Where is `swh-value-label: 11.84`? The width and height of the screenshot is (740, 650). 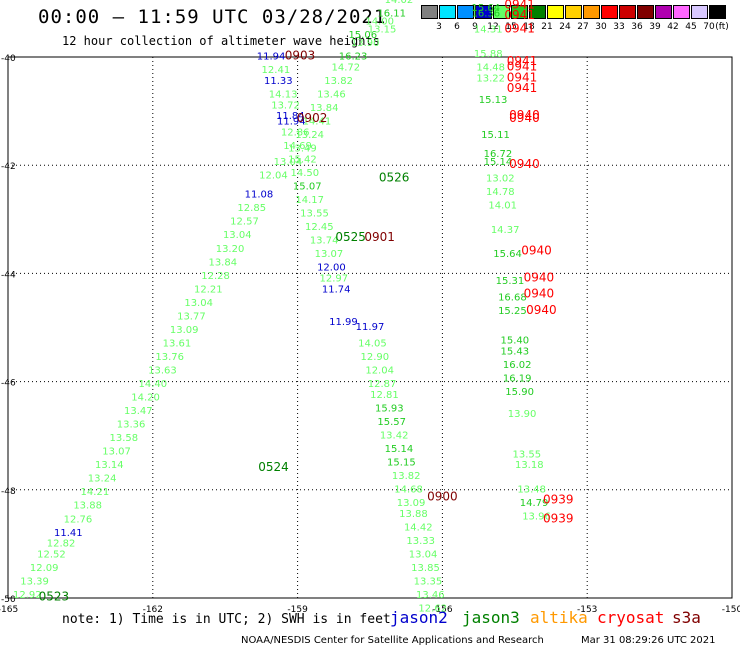
swh-value-label: 11.84 is located at coordinates (290, 116).